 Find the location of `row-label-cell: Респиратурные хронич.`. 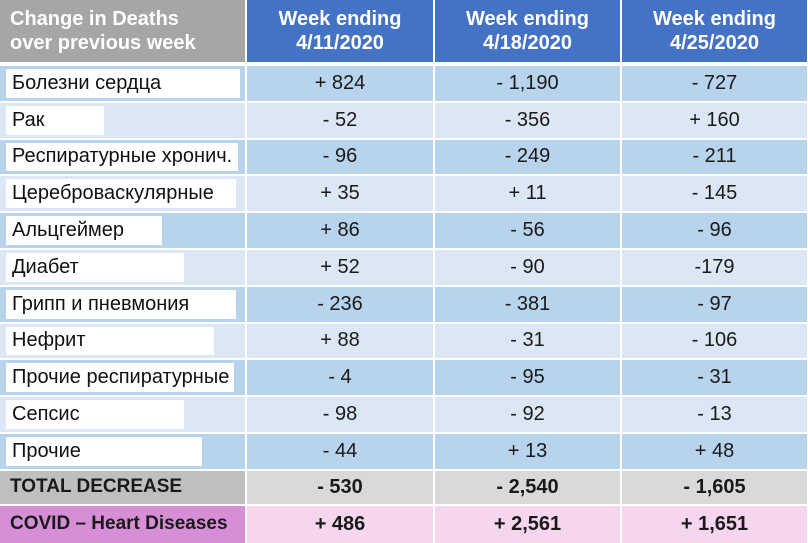

row-label-cell: Респиратурные хронич. is located at coordinates (122, 157).